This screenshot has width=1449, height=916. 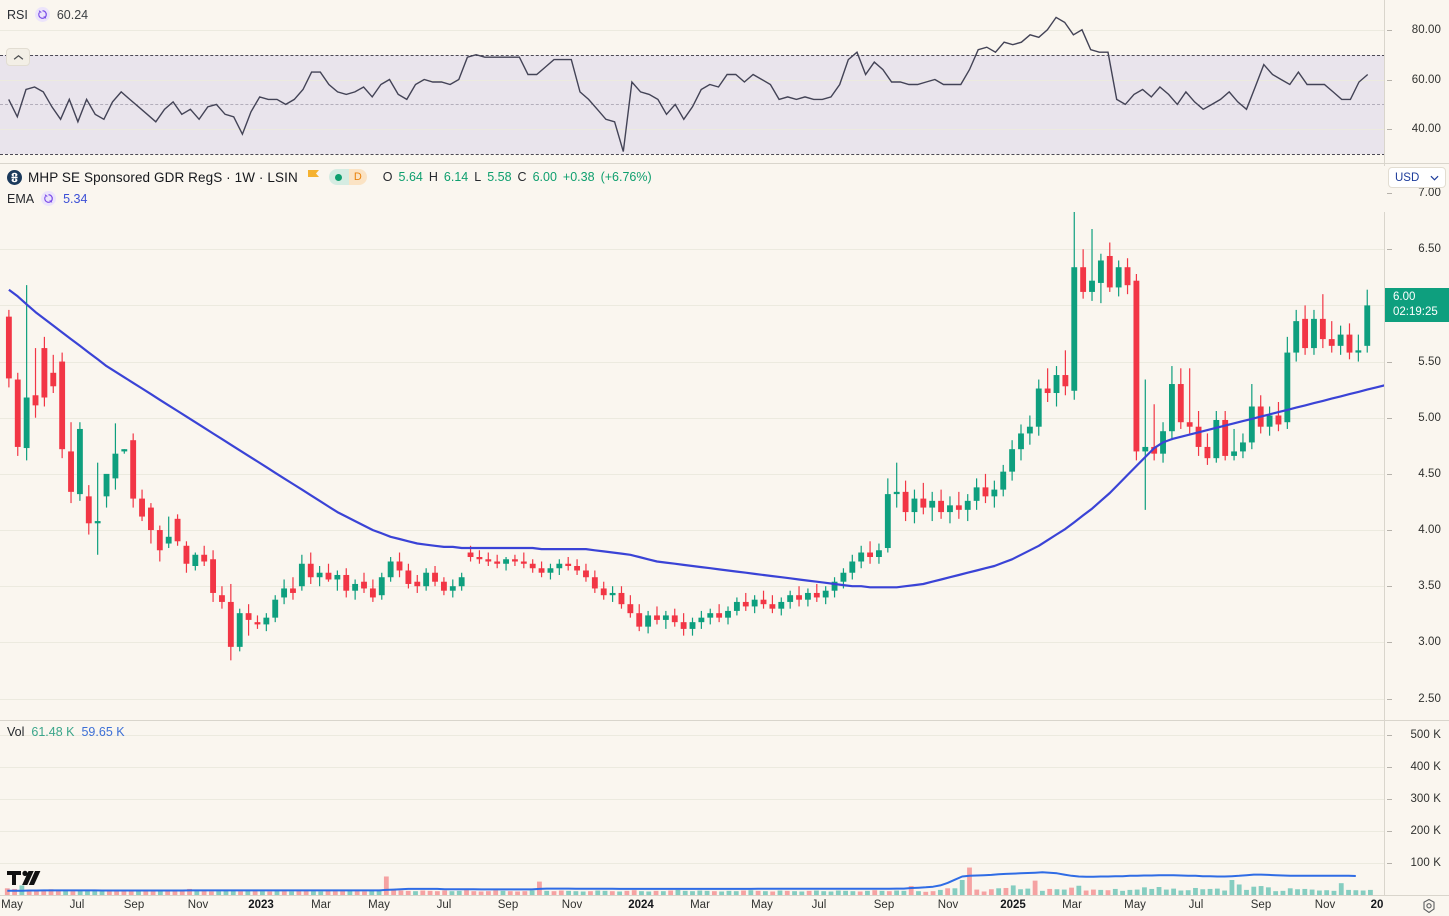 I want to click on change-percent: (+6.76%), so click(x=626, y=177).